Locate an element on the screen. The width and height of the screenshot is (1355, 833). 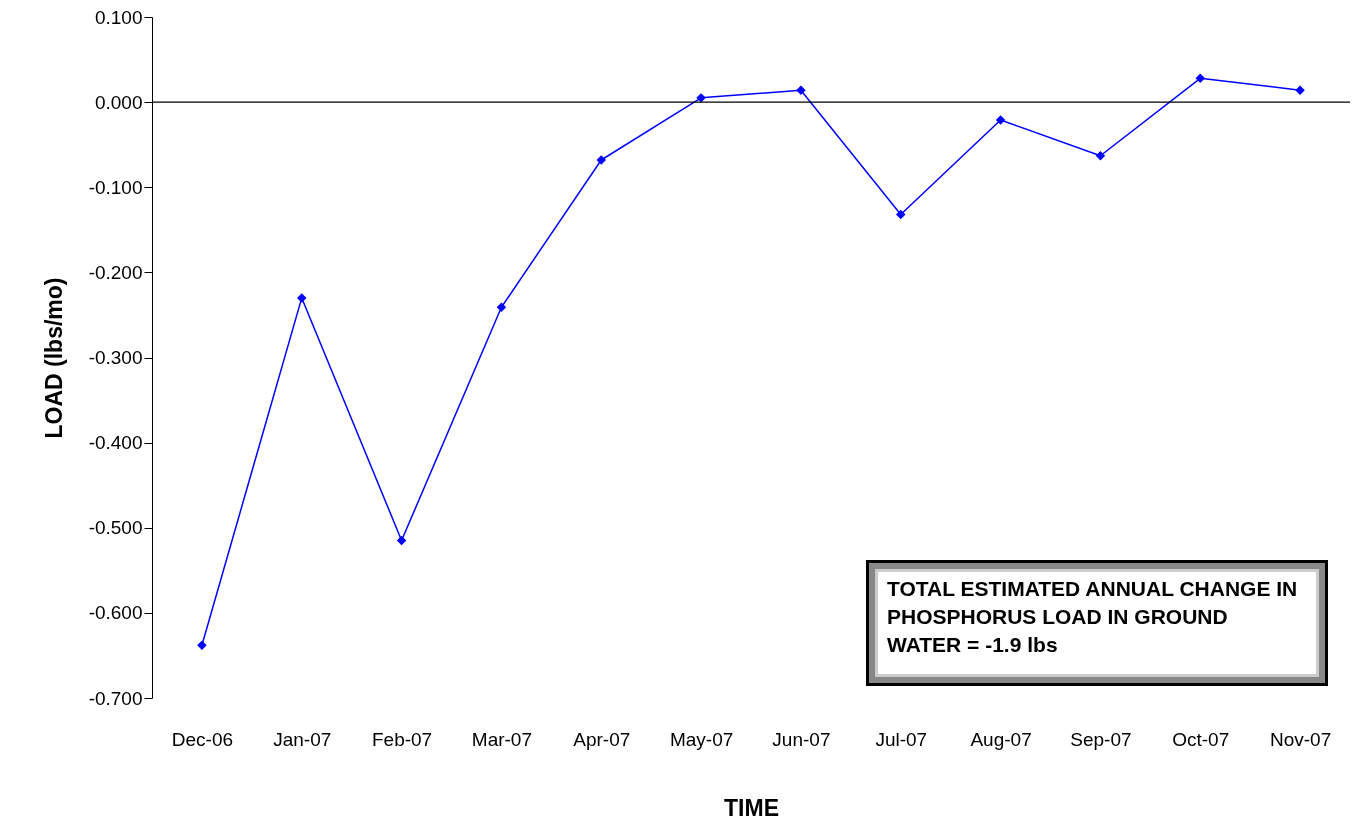
y-tick-label: -0.300 is located at coordinates (115, 357).